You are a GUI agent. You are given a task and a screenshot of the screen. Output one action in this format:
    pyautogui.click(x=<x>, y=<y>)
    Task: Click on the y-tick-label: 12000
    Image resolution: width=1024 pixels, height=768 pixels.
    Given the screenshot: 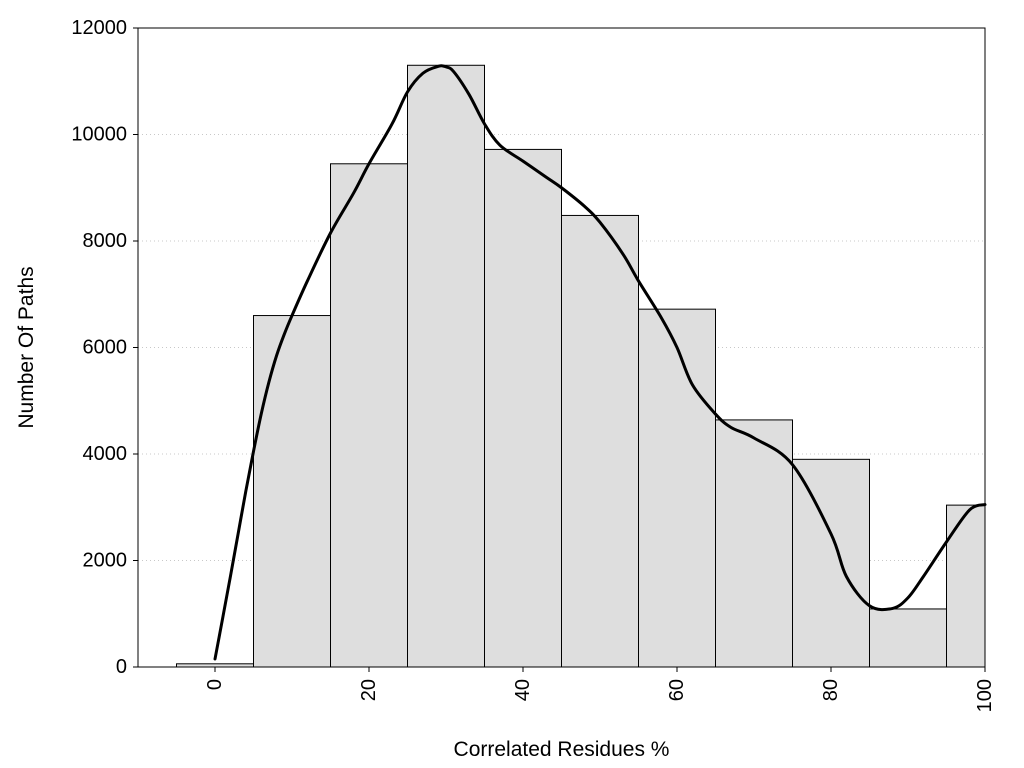 What is the action you would take?
    pyautogui.click(x=99, y=28)
    